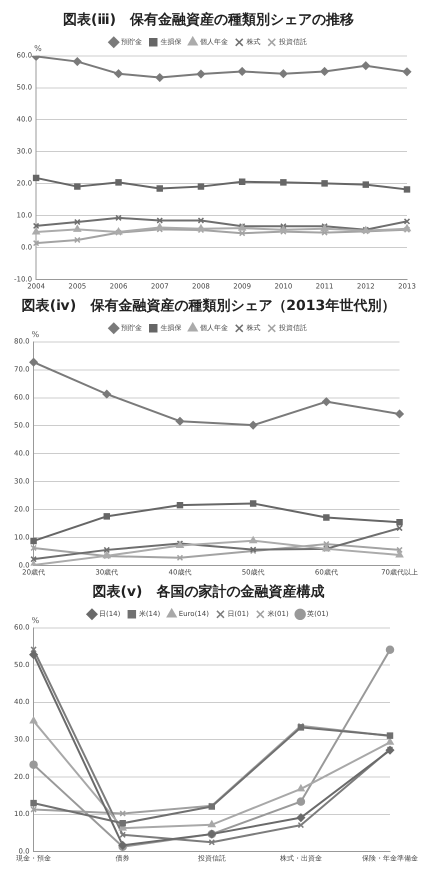 Image resolution: width=429 pixels, height=881 pixels. What do you see at coordinates (208, 591) in the screenshot?
I see `chart-title: 図表(ⅴ) 各国の家計の金融資産構成` at bounding box center [208, 591].